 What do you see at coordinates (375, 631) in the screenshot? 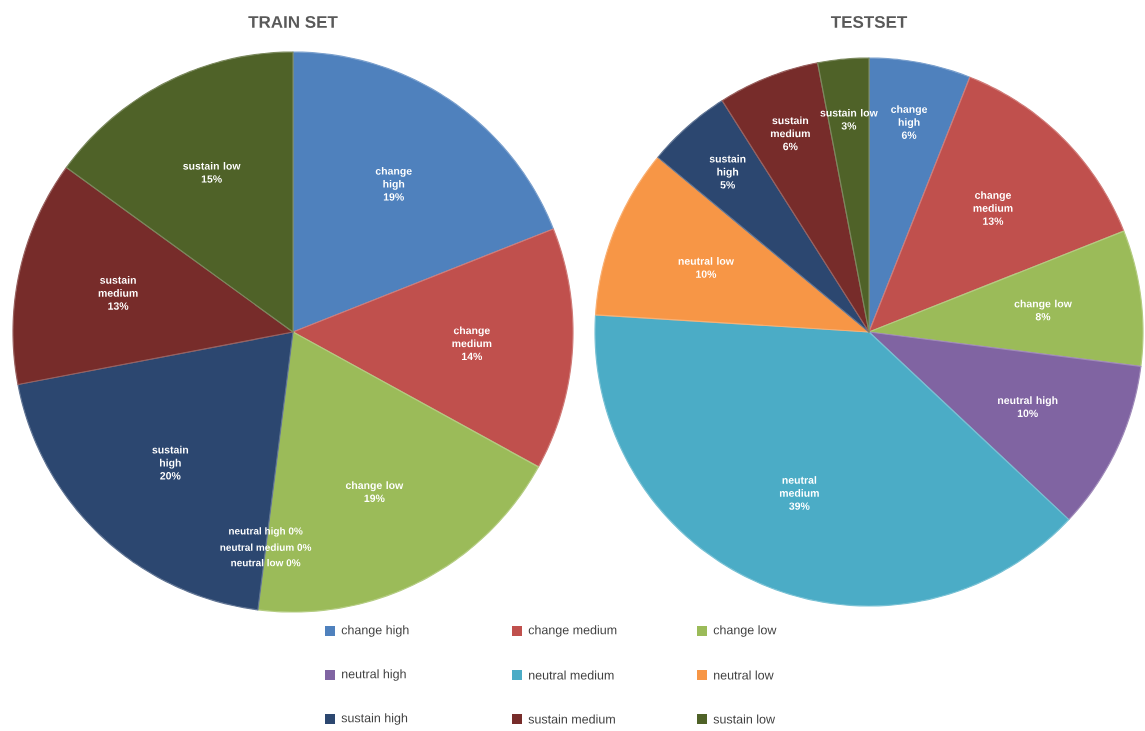
I see `legend-label: change high` at bounding box center [375, 631].